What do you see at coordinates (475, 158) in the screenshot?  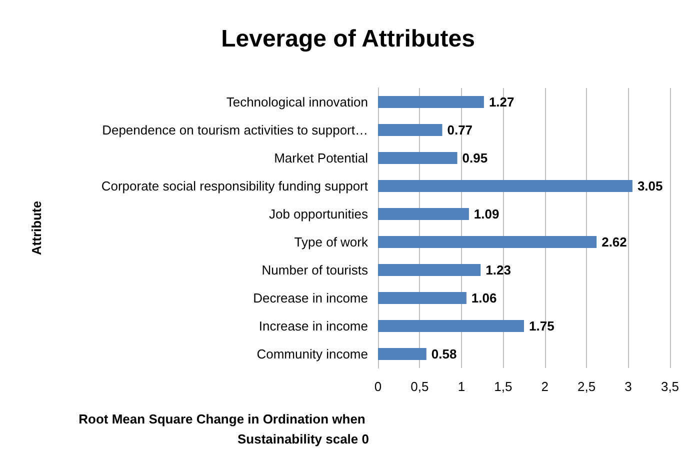 I see `data-label: 0.95` at bounding box center [475, 158].